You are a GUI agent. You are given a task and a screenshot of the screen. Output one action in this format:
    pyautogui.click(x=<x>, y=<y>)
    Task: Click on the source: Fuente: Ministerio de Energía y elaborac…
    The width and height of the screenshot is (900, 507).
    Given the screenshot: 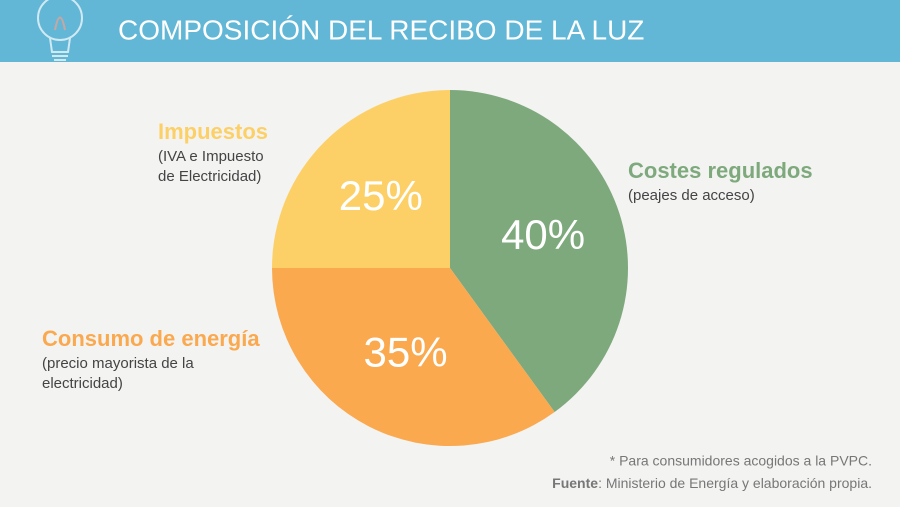 What is the action you would take?
    pyautogui.click(x=712, y=483)
    